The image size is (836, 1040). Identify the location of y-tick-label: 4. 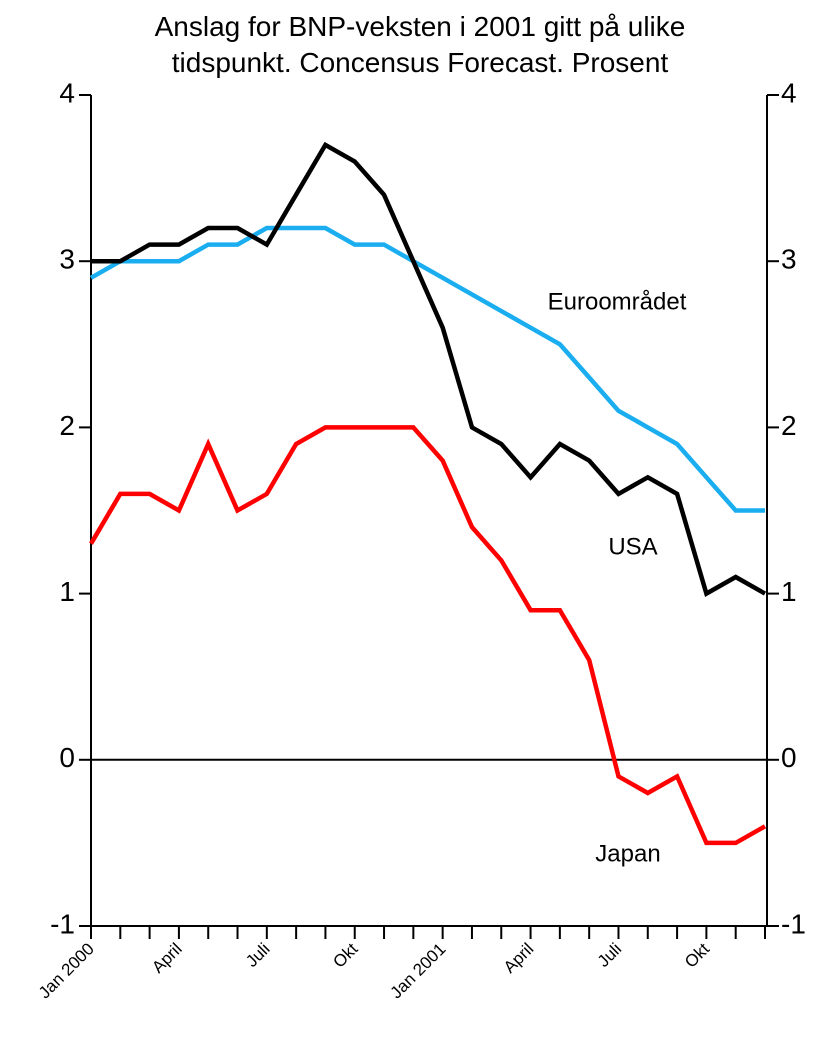
(67, 92).